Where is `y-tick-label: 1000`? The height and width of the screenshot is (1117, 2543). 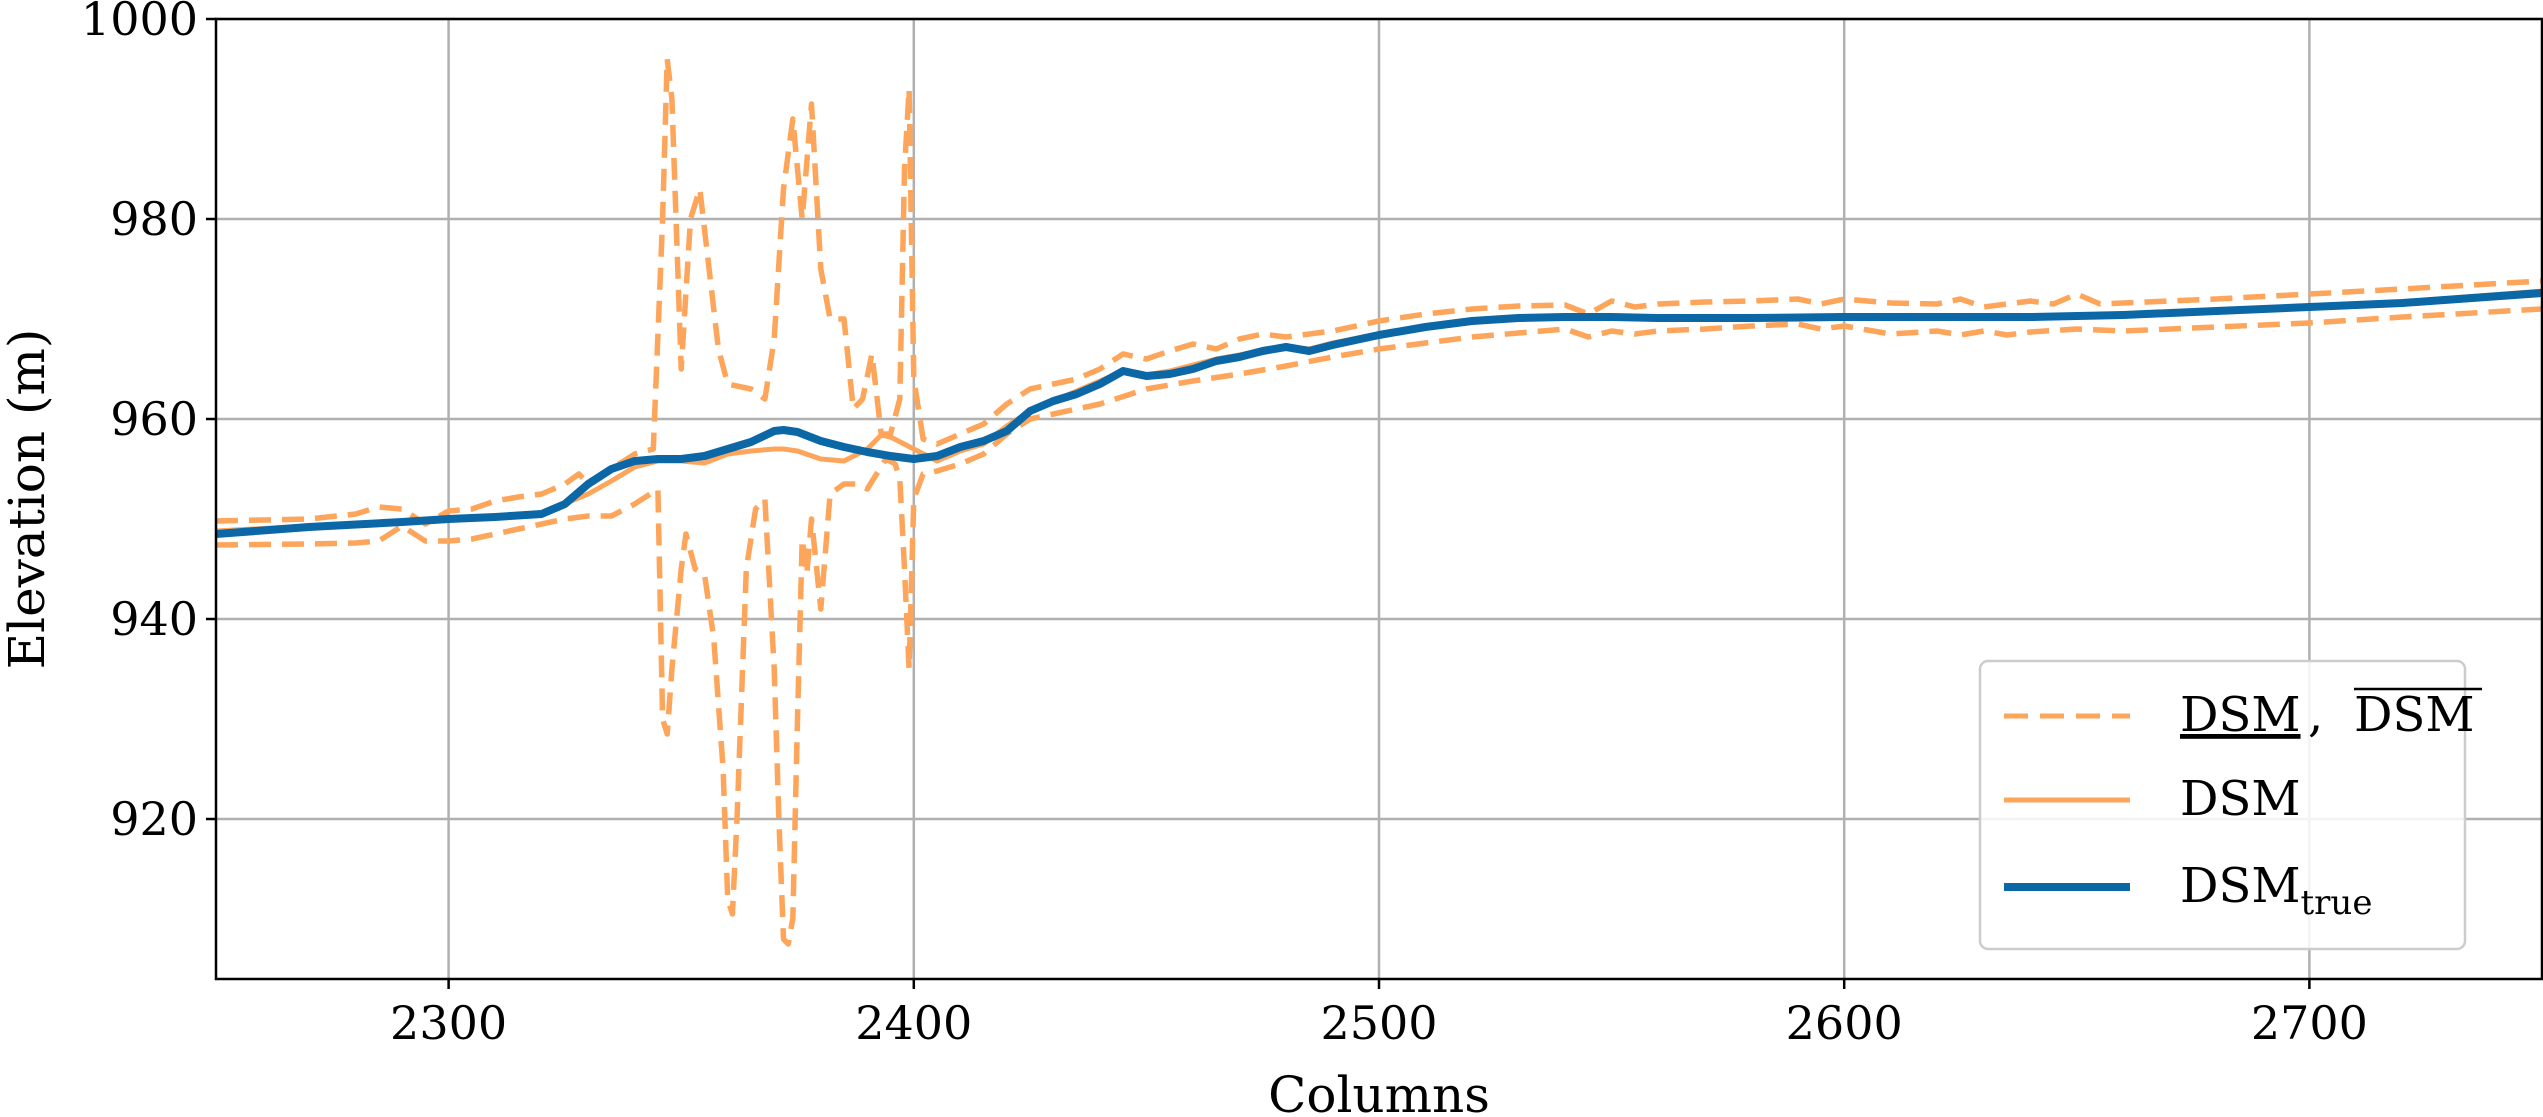
y-tick-label: 1000 is located at coordinates (139, 23).